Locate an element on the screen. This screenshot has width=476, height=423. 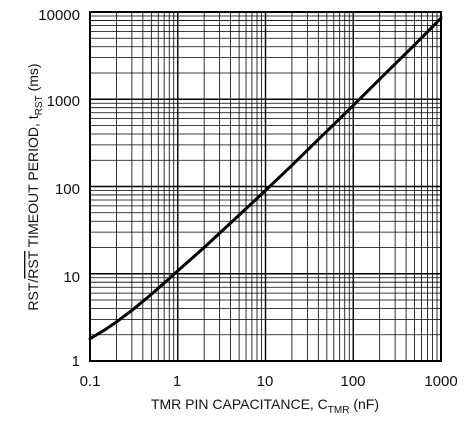
x-tick-labels: 0.1 1 10 100 1000 is located at coordinates (269, 381).